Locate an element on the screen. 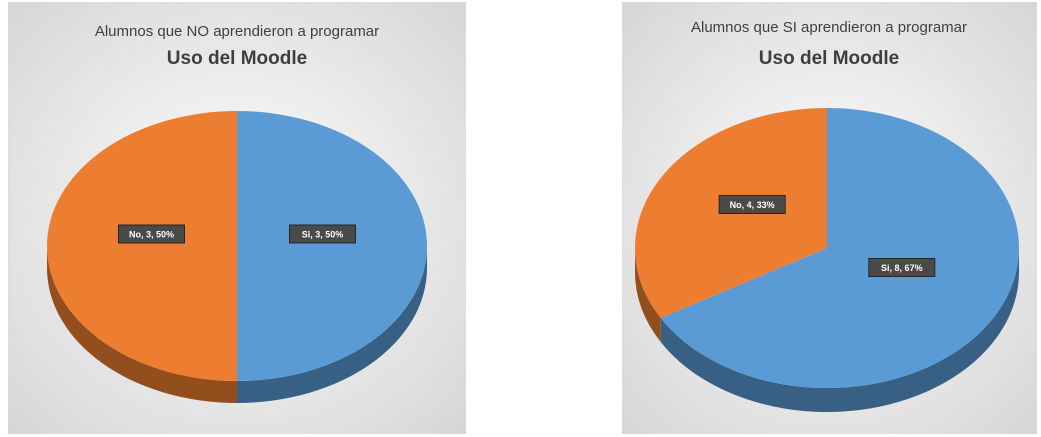 The width and height of the screenshot is (1041, 437). pie-slice-si is located at coordinates (332, 246).